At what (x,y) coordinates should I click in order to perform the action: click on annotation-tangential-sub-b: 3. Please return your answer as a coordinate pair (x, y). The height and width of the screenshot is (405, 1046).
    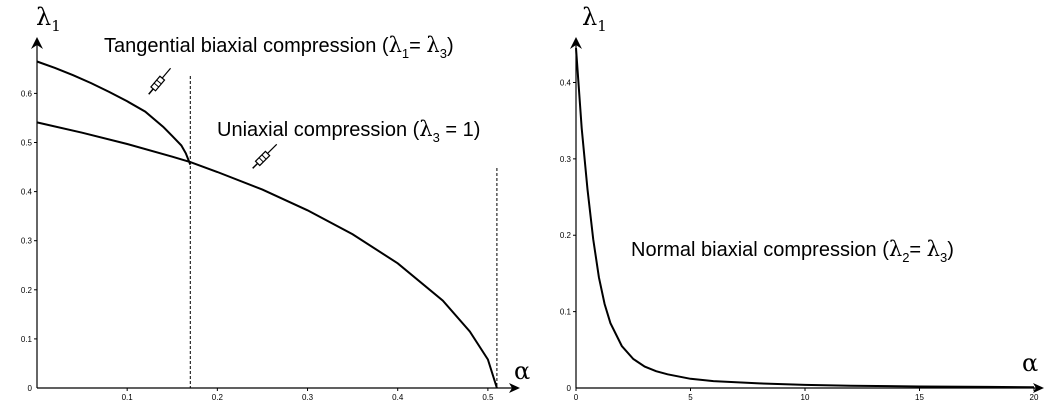
    Looking at the image, I should click on (443, 53).